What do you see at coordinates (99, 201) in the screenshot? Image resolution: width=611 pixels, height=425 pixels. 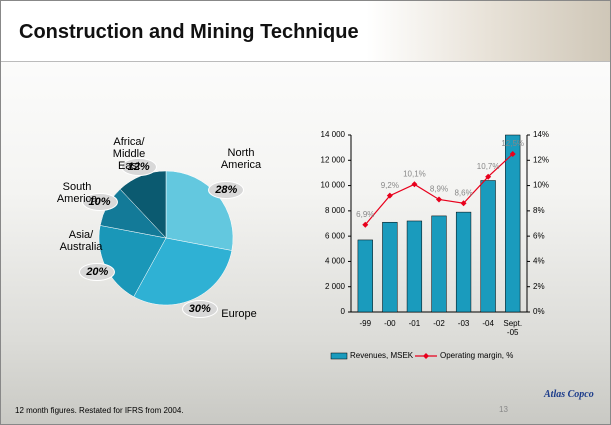 I see `pie-value-label: 10%` at bounding box center [99, 201].